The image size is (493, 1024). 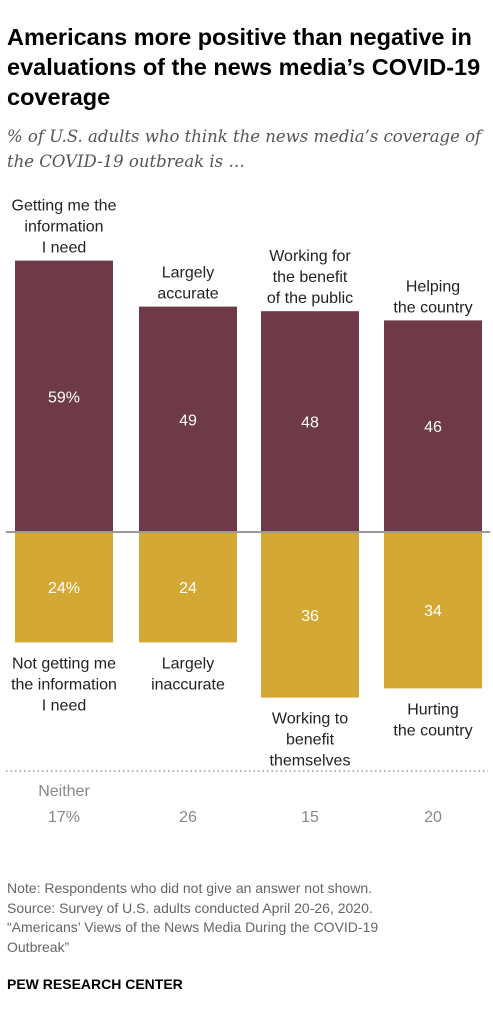 I want to click on report-title-line: Outbreak”, so click(x=38, y=946).